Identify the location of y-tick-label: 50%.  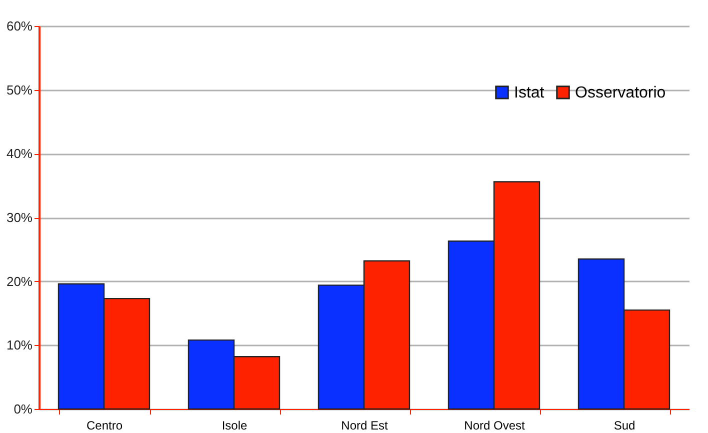
(19, 90).